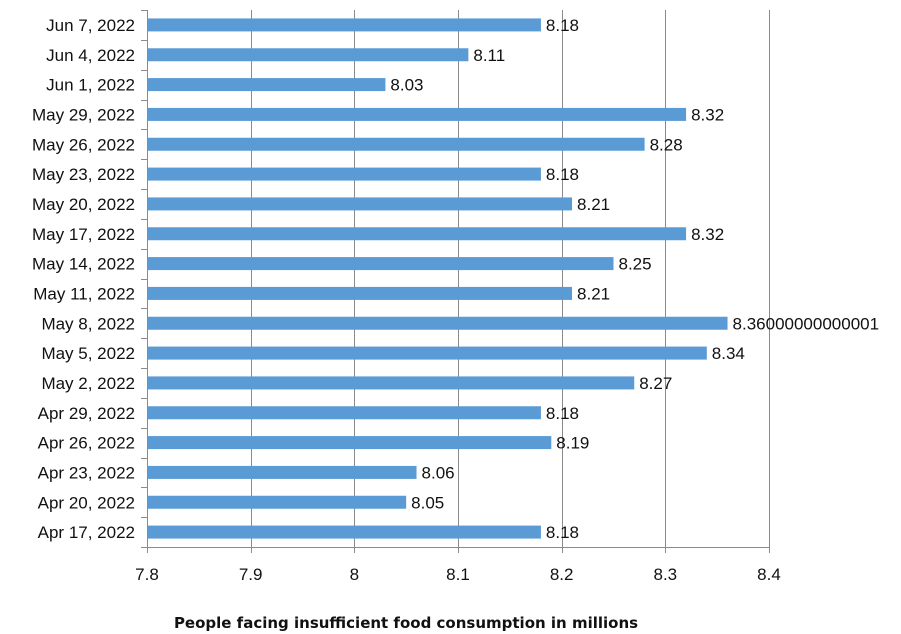 The height and width of the screenshot is (634, 901). I want to click on category-label: Jun 7, 2022, so click(90, 25).